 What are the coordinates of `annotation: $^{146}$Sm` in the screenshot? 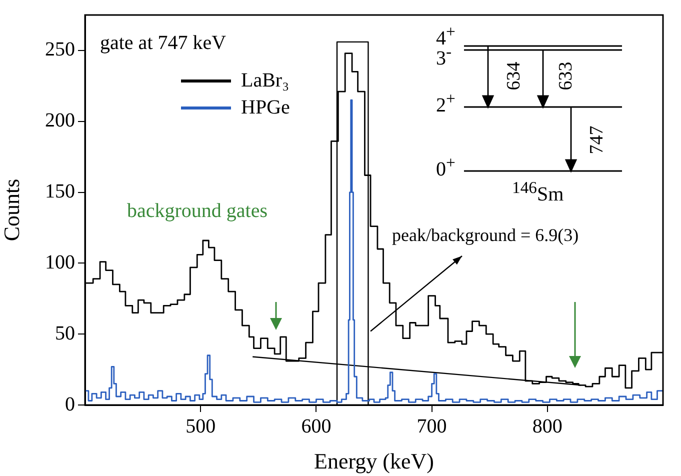 It's located at (538, 192).